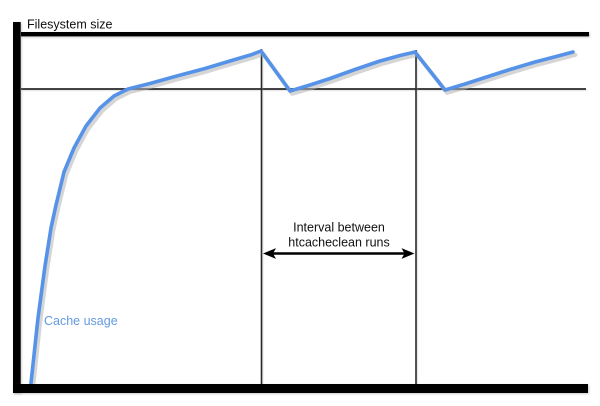  What do you see at coordinates (339, 228) in the screenshot?
I see `interval-label-line-1: Interval between` at bounding box center [339, 228].